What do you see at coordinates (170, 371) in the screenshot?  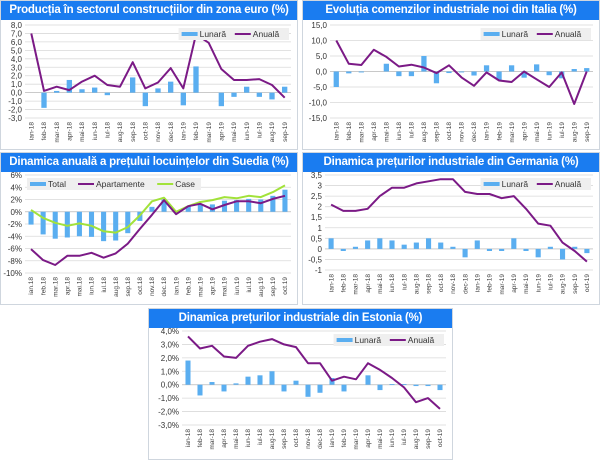 I see `y-tick-label: 1,0%` at bounding box center [170, 371].